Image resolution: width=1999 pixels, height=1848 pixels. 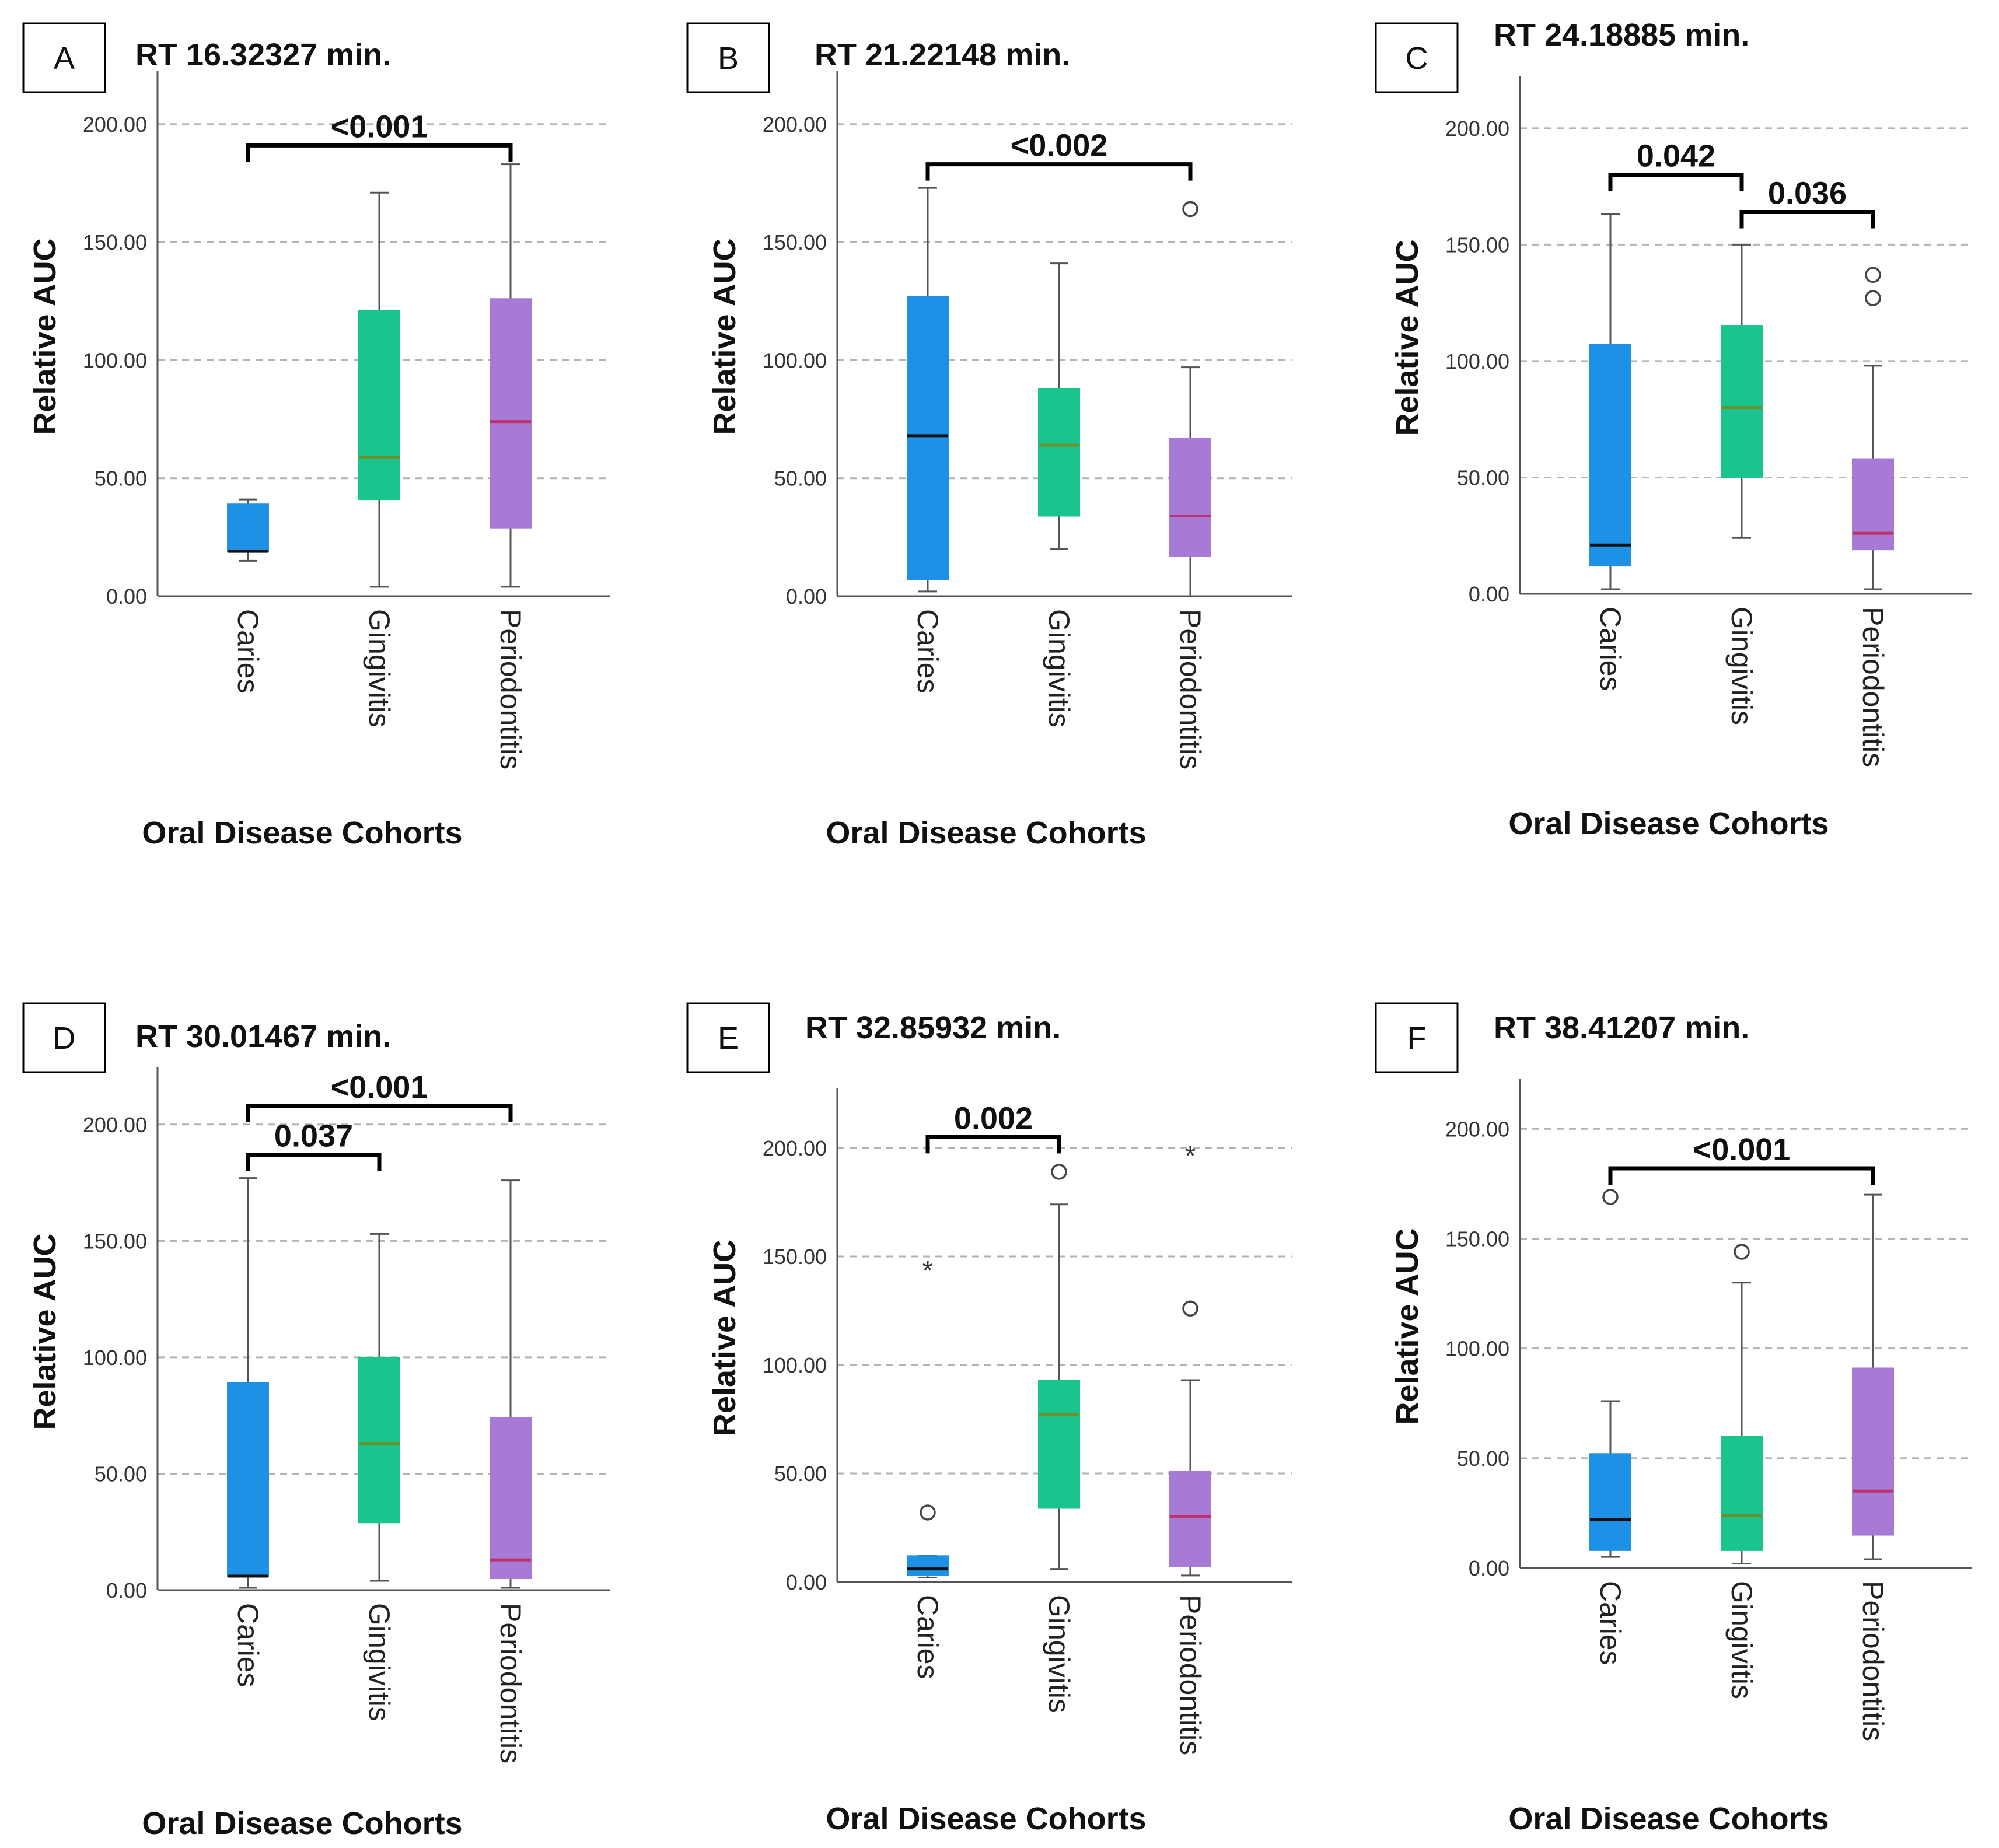 I want to click on p-value-label: <0.002, so click(x=1059, y=145).